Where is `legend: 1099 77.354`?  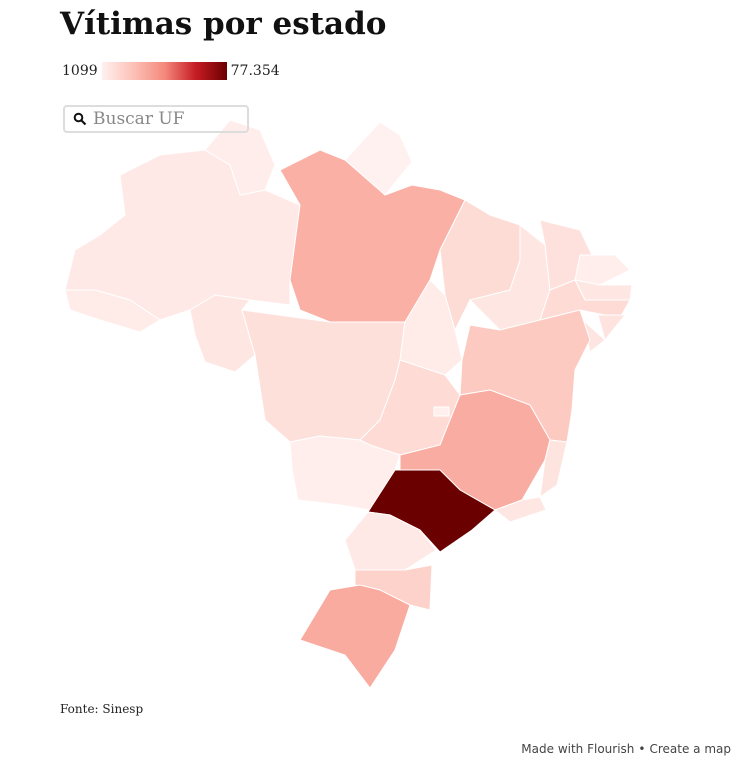
legend: 1099 77.354 is located at coordinates (171, 71).